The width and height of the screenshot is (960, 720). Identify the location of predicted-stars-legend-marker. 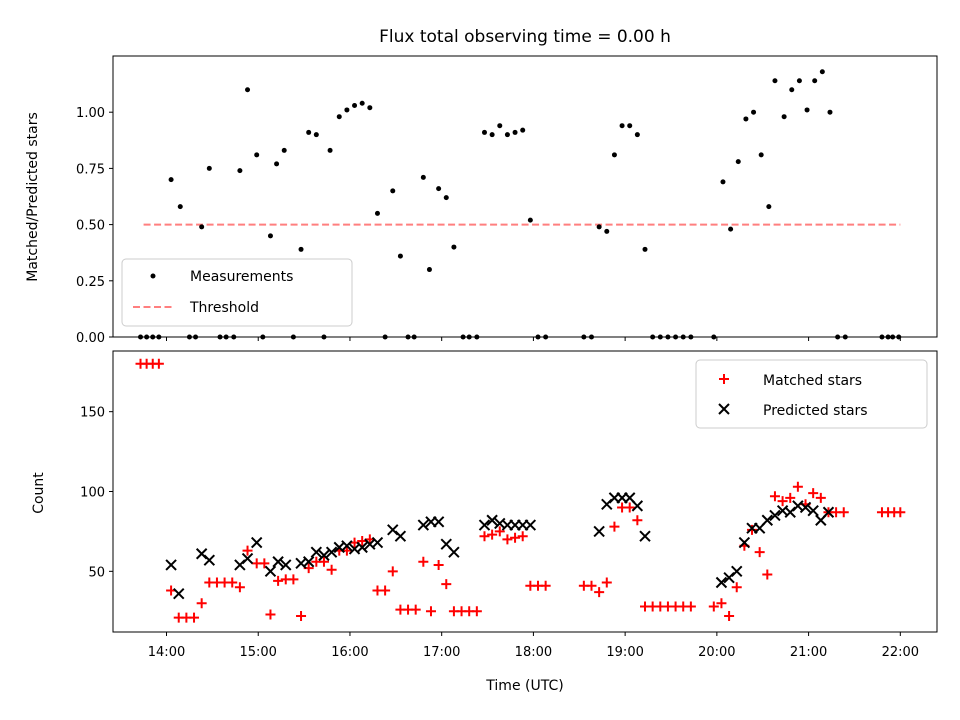
(724, 409).